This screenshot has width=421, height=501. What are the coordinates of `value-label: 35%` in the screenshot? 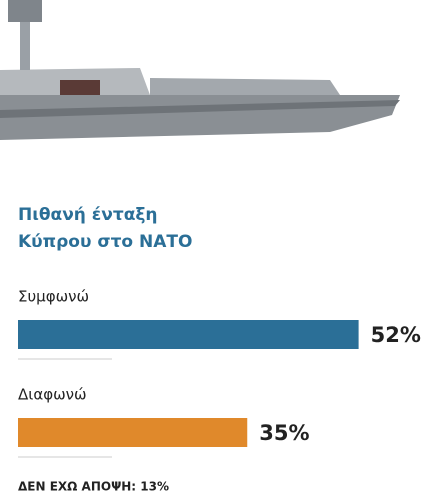 It's located at (284, 433).